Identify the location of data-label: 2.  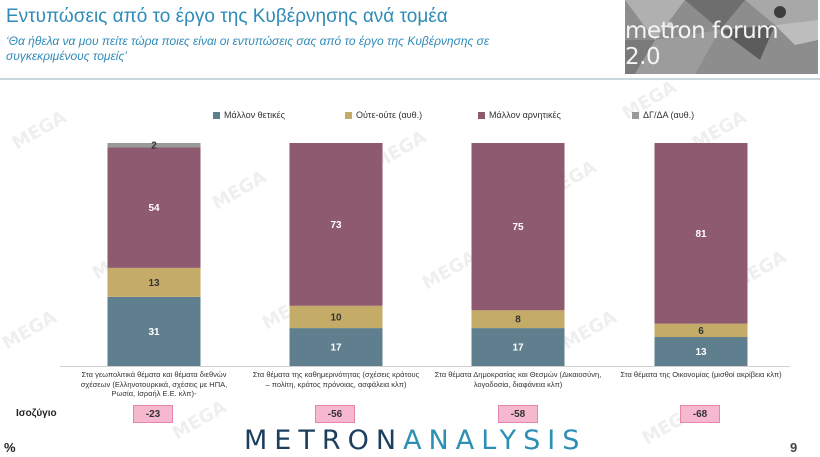
(154, 146).